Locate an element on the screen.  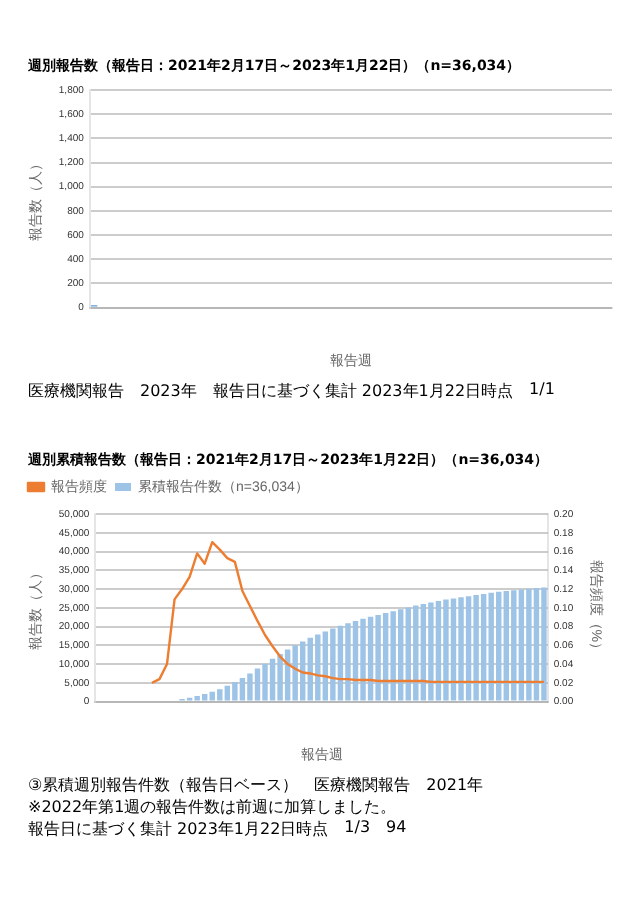
text: 94 is located at coordinates (396, 829).